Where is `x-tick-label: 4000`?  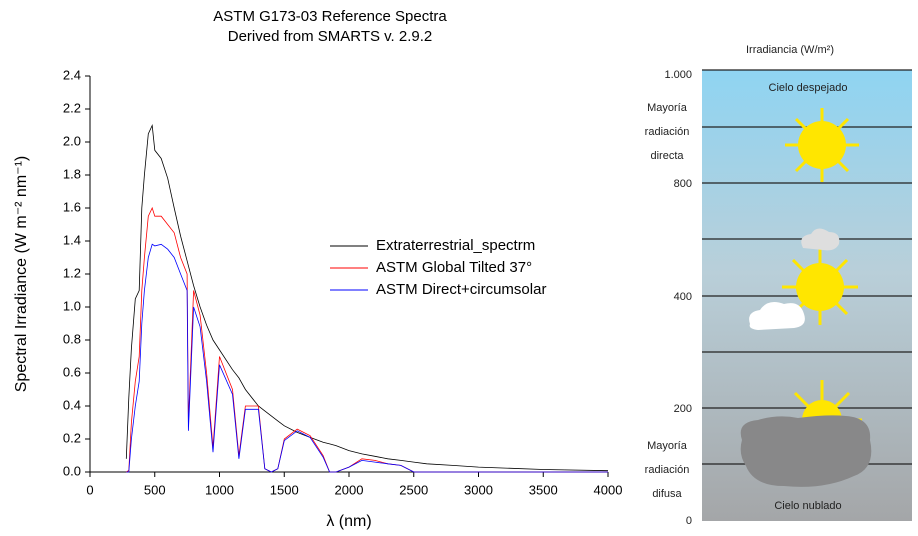 x-tick-label: 4000 is located at coordinates (608, 489).